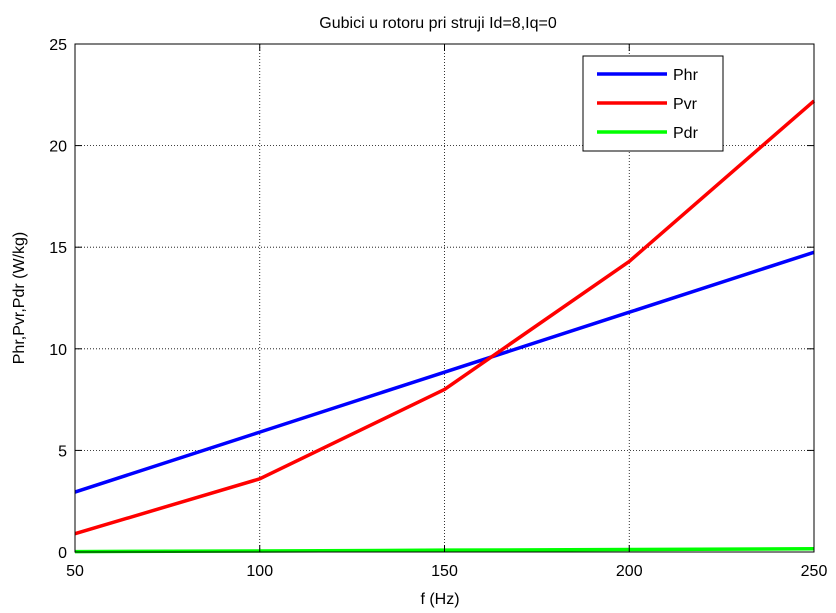 The image size is (836, 613). I want to click on x-tick-label: 200, so click(629, 571).